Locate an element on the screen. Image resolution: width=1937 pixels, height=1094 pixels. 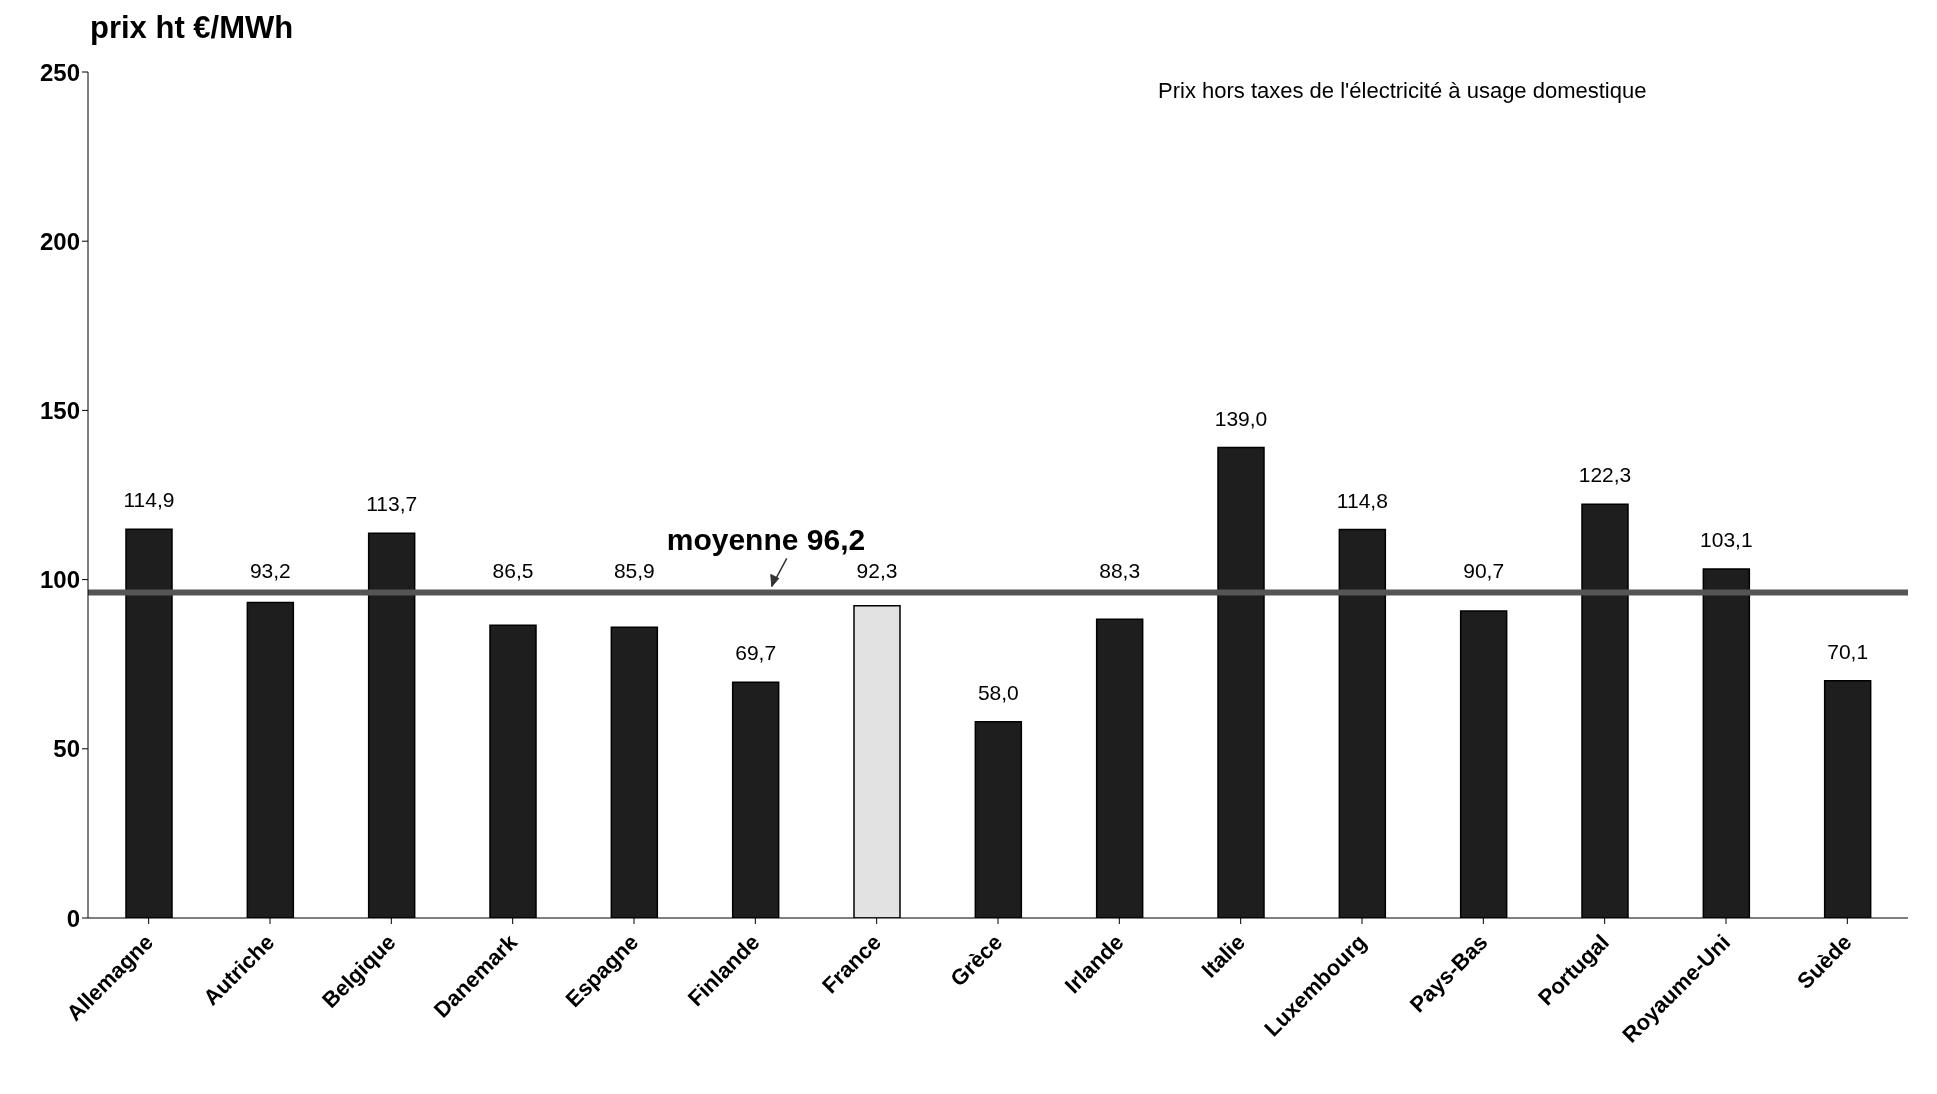
data-label: 86,5 is located at coordinates (513, 571).